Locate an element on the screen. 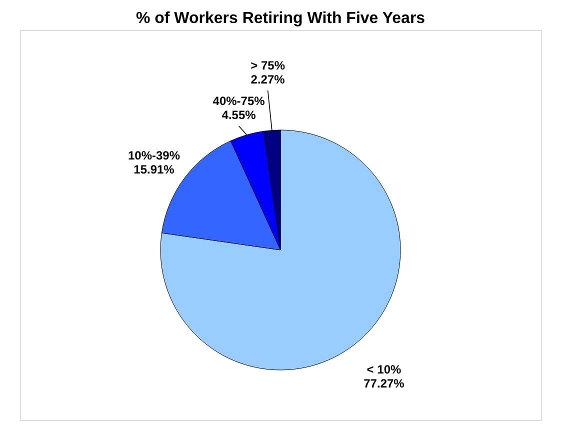 This screenshot has height=446, width=561. data-label: 15.91% is located at coordinates (154, 169).